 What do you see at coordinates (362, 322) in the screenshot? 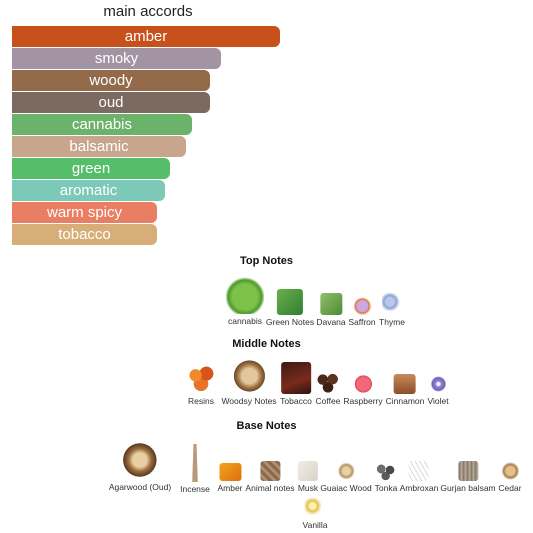
I see `note-label: Saffron` at bounding box center [362, 322].